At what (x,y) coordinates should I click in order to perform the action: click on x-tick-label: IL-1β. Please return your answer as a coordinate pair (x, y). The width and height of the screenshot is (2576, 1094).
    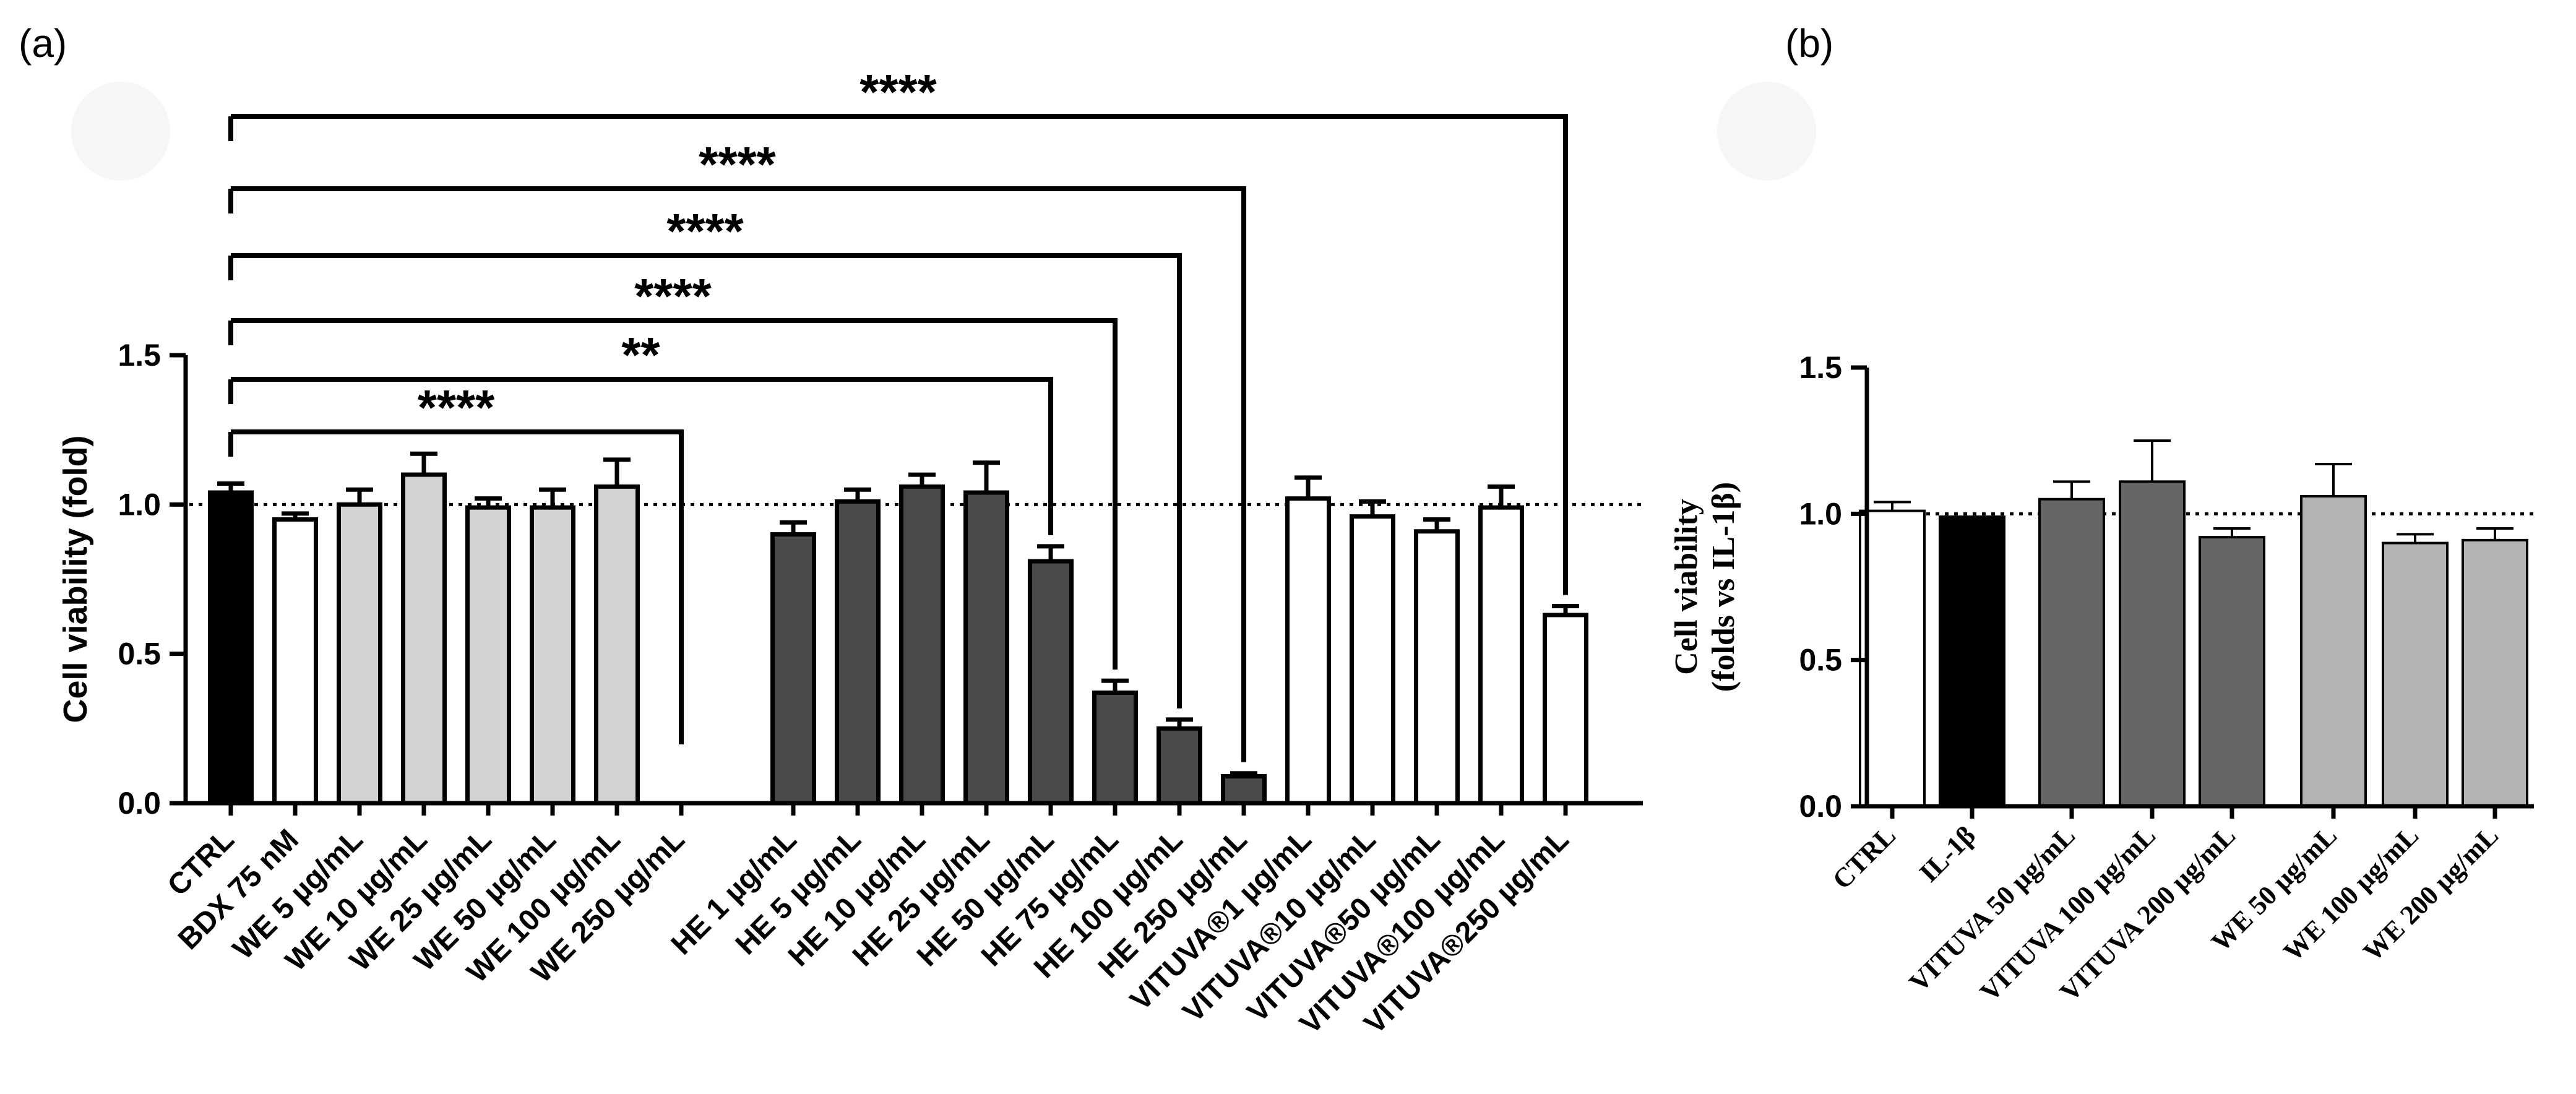
    Looking at the image, I should click on (1947, 854).